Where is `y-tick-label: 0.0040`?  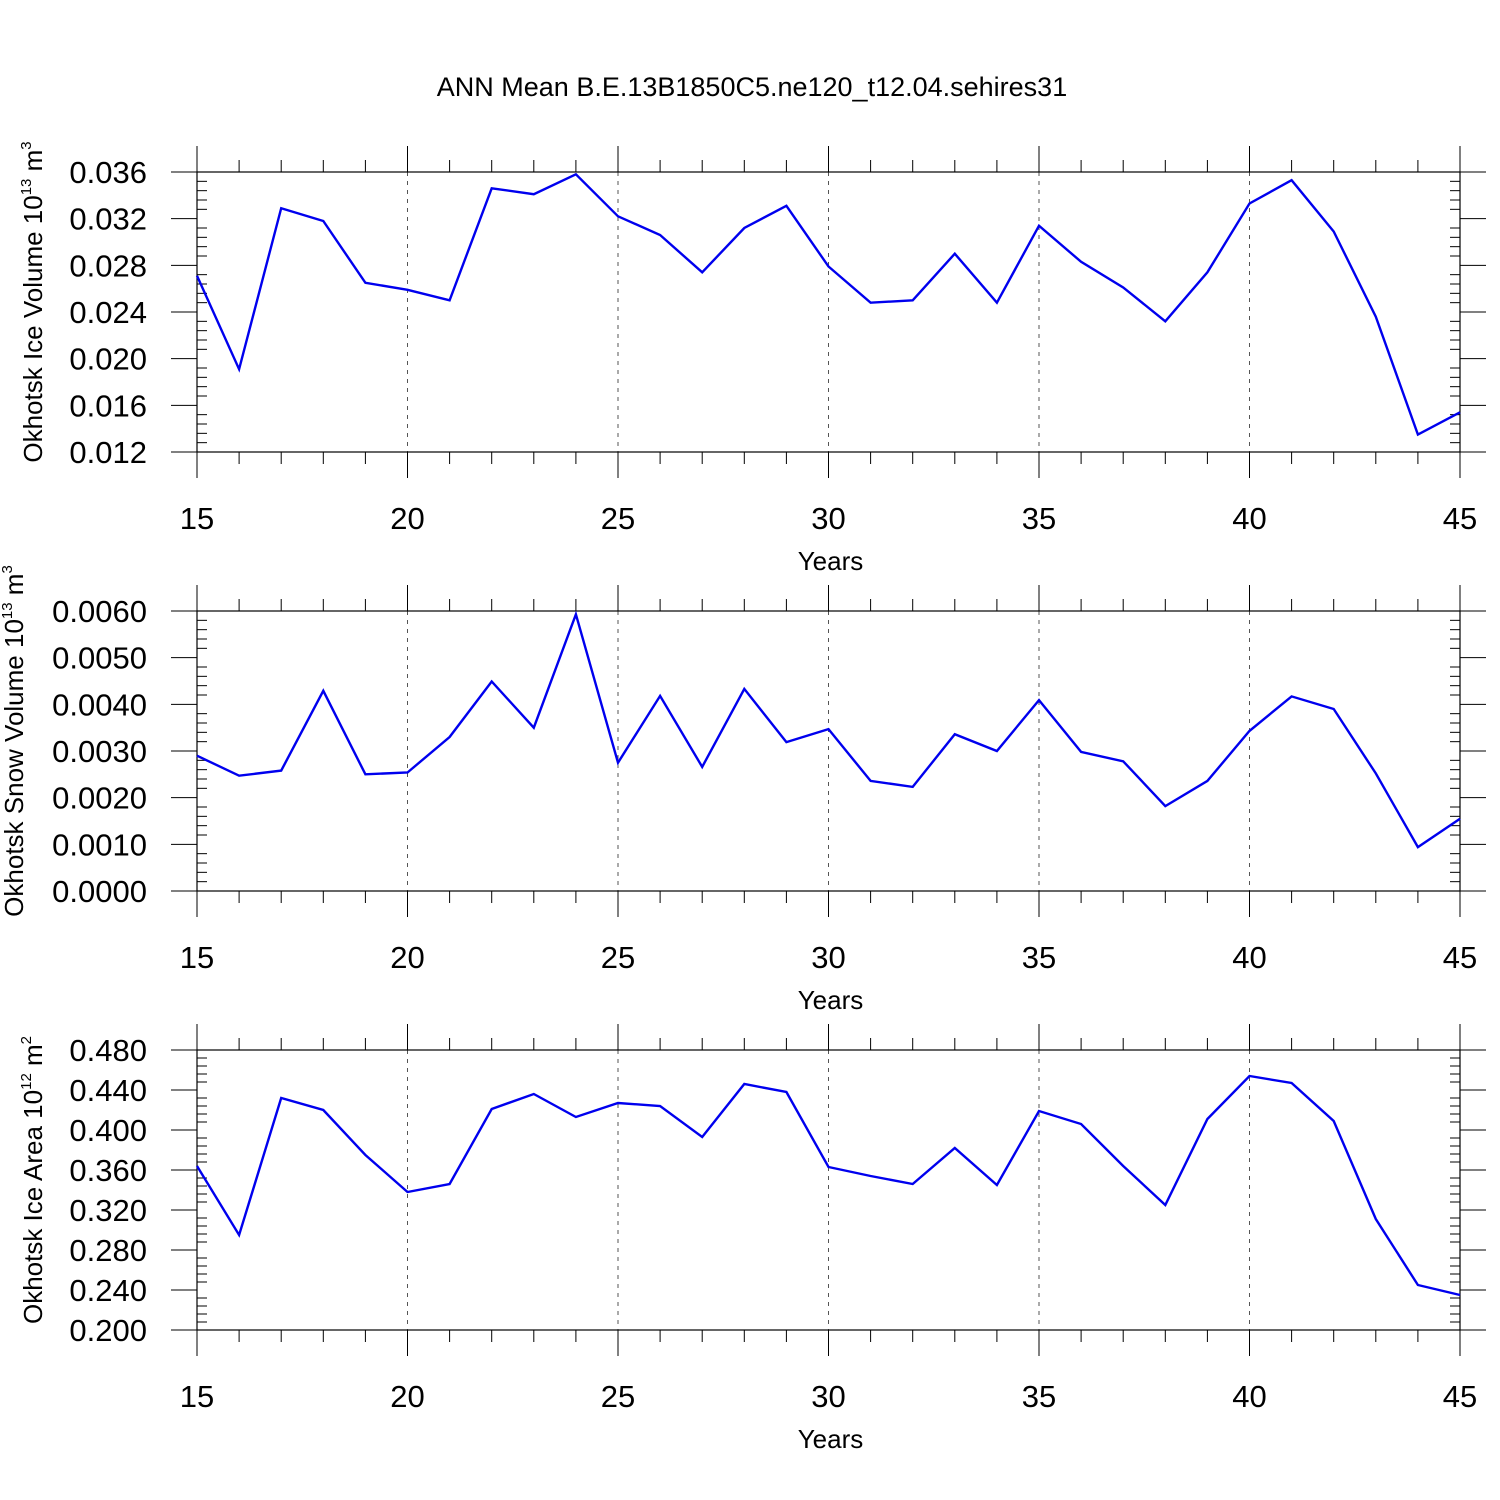 y-tick-label: 0.0040 is located at coordinates (99, 704).